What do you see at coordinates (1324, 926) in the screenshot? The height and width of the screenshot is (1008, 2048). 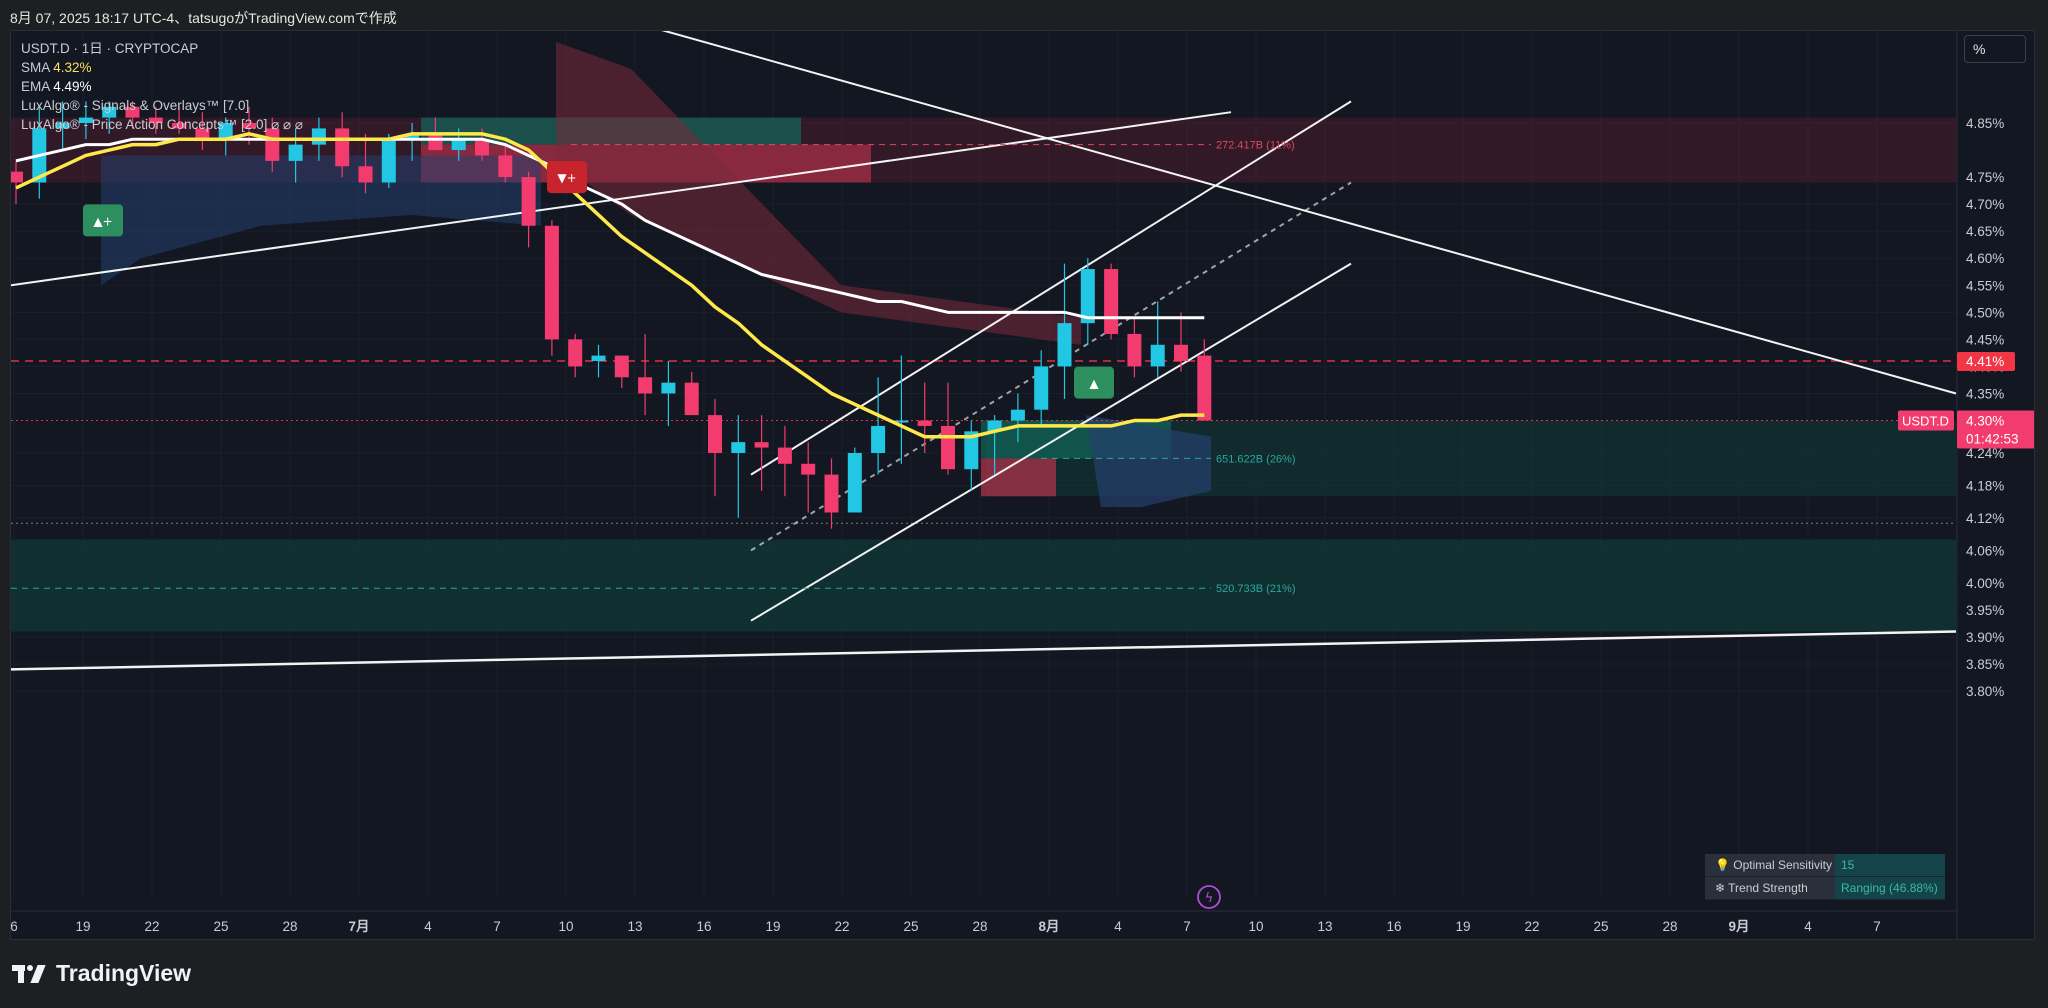 I see `time-tick-label: 13` at bounding box center [1324, 926].